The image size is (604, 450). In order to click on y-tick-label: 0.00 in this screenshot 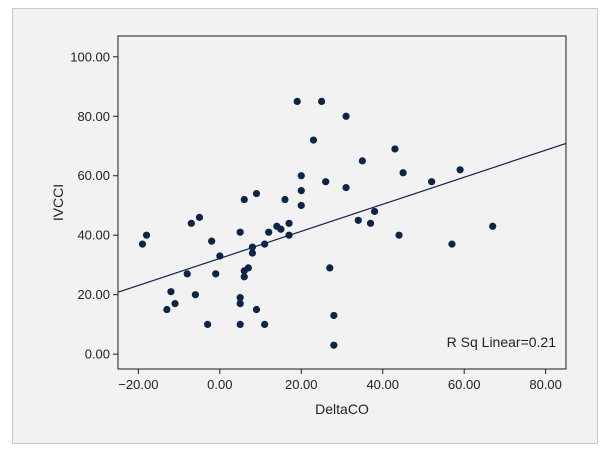, I will do `click(97, 354)`.